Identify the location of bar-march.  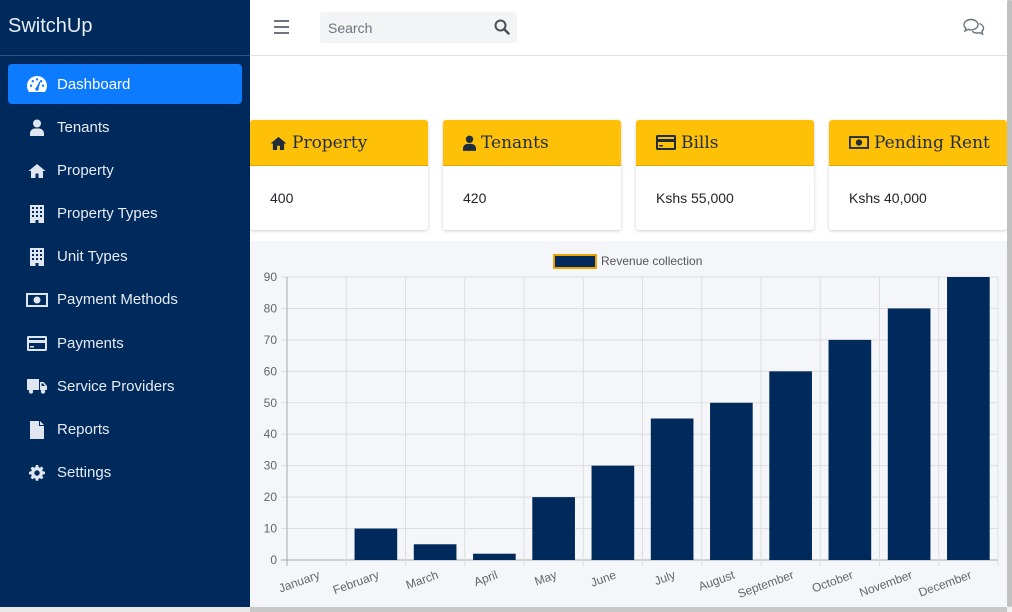
(435, 552).